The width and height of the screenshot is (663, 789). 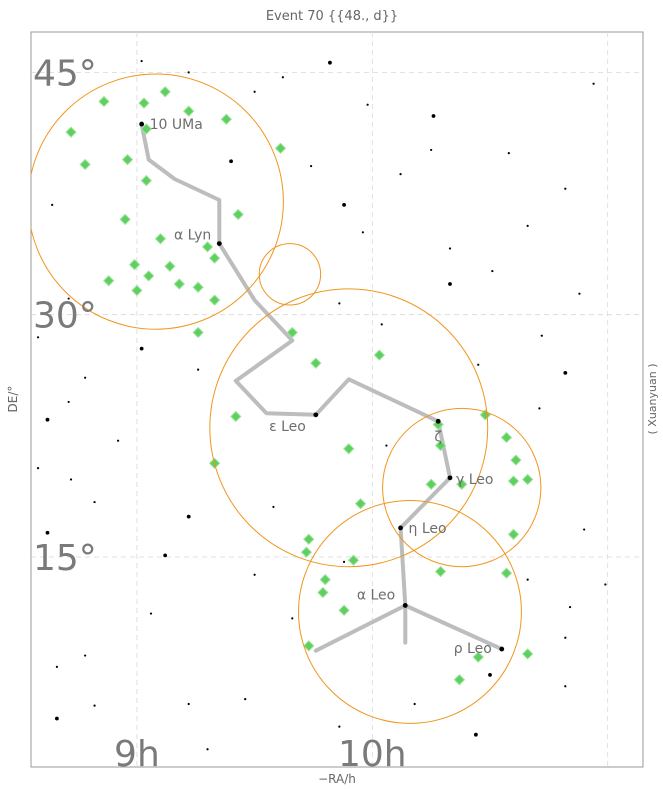 What do you see at coordinates (332, 16) in the screenshot?
I see `chart-title: Event 70 {{48., d}}` at bounding box center [332, 16].